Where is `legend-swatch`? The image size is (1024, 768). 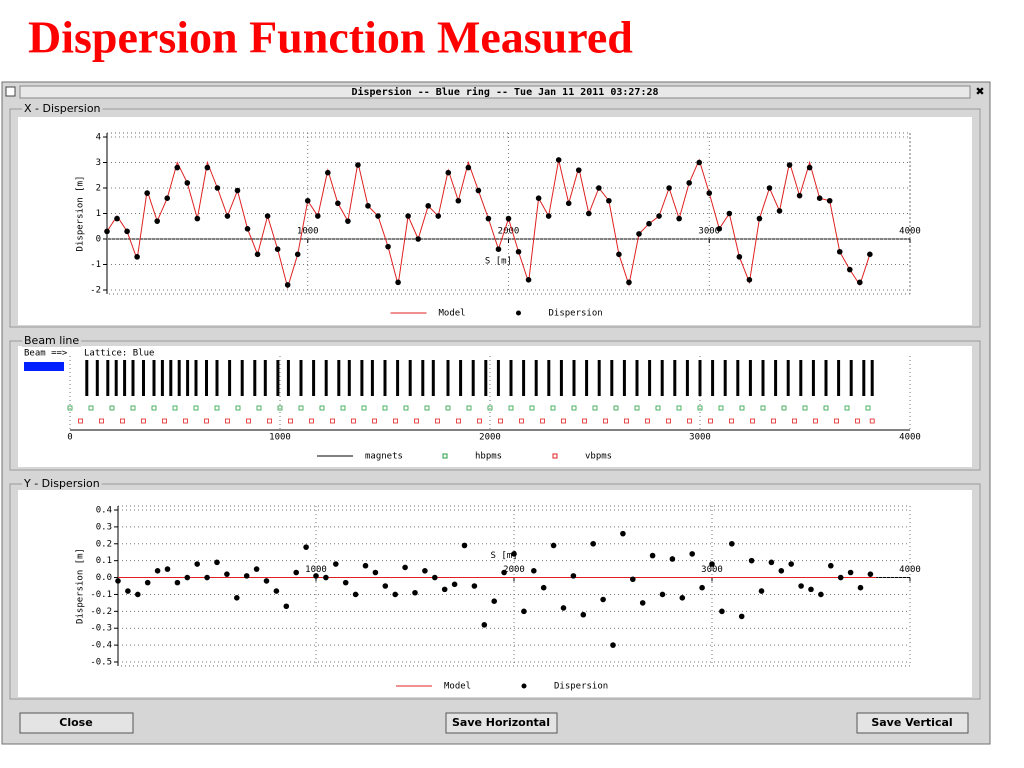
legend-swatch is located at coordinates (445, 456).